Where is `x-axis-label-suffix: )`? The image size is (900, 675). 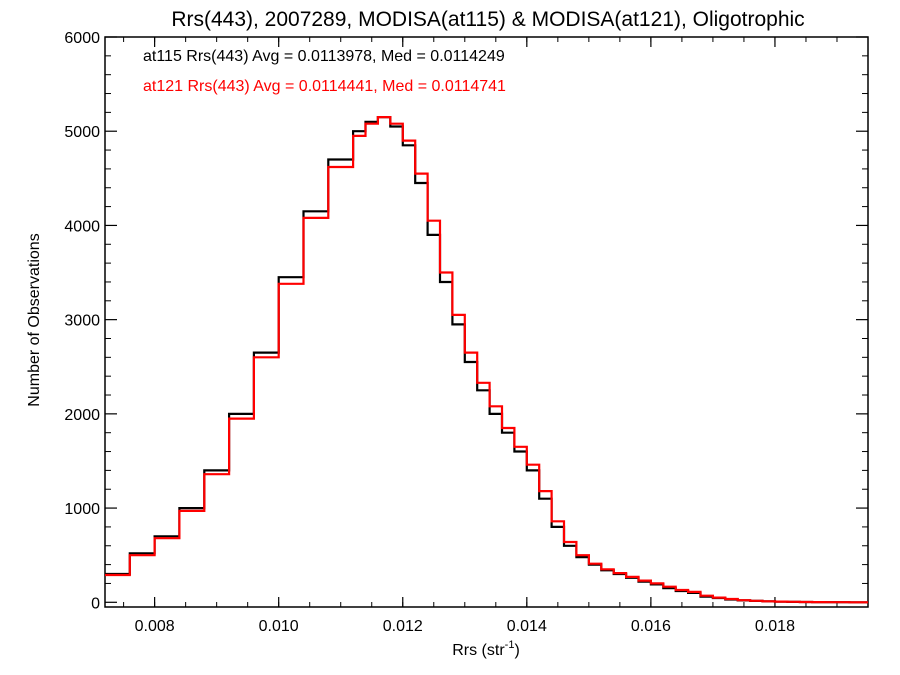
x-axis-label-suffix: ) is located at coordinates (516, 650).